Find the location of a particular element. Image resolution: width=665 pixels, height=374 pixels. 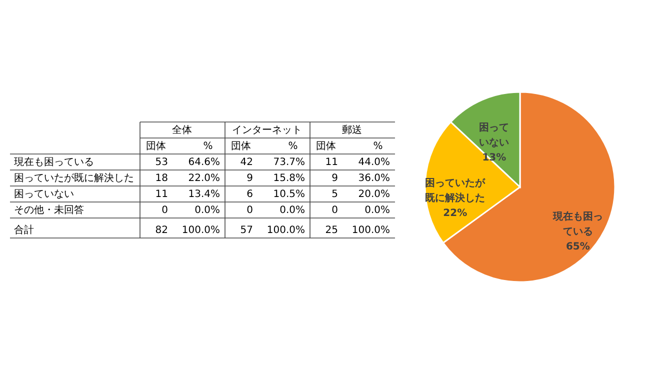

text: 82 is located at coordinates (161, 230).